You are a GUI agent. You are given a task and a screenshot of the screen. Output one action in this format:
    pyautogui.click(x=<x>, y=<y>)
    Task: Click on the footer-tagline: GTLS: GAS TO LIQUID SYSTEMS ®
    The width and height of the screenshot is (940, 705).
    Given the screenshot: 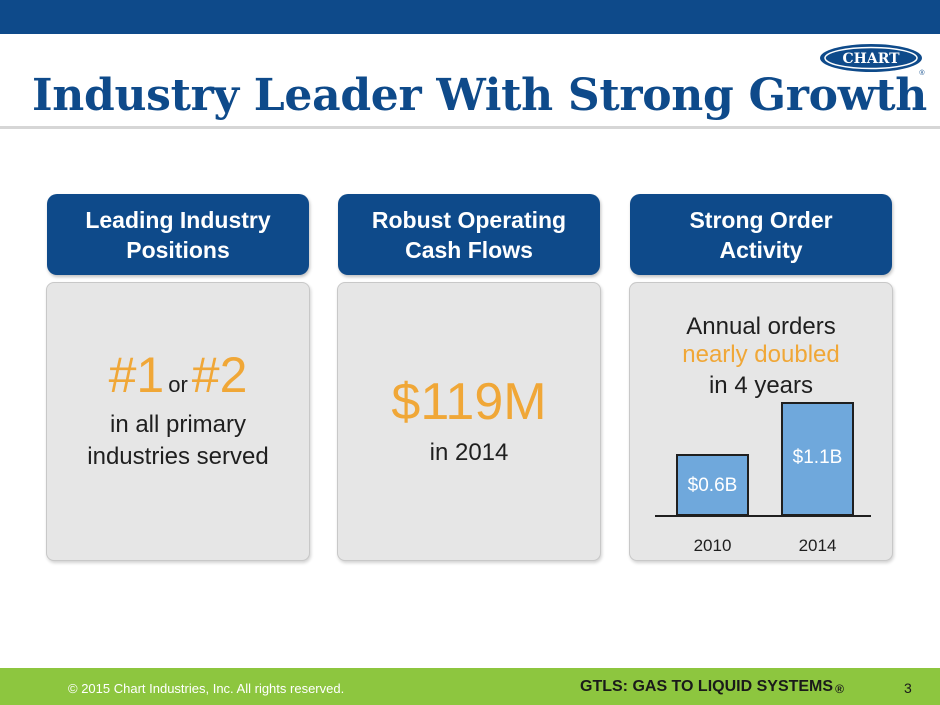 What is the action you would take?
    pyautogui.click(x=712, y=687)
    